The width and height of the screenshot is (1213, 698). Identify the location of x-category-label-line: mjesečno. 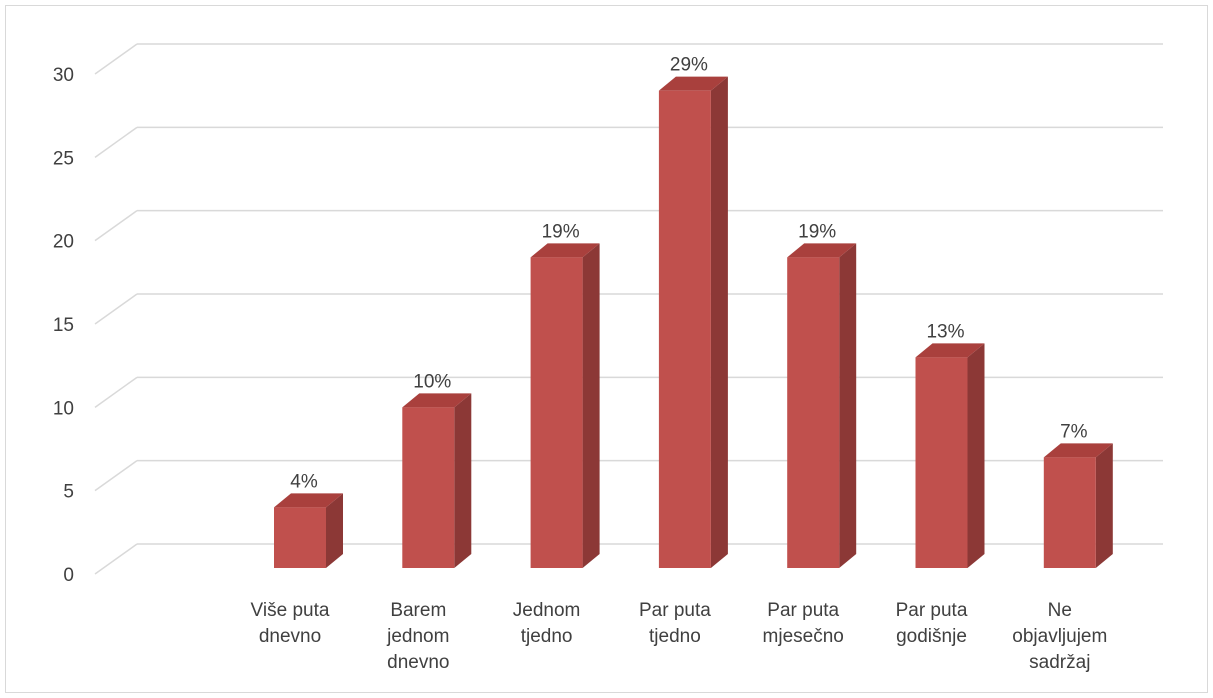
(803, 636).